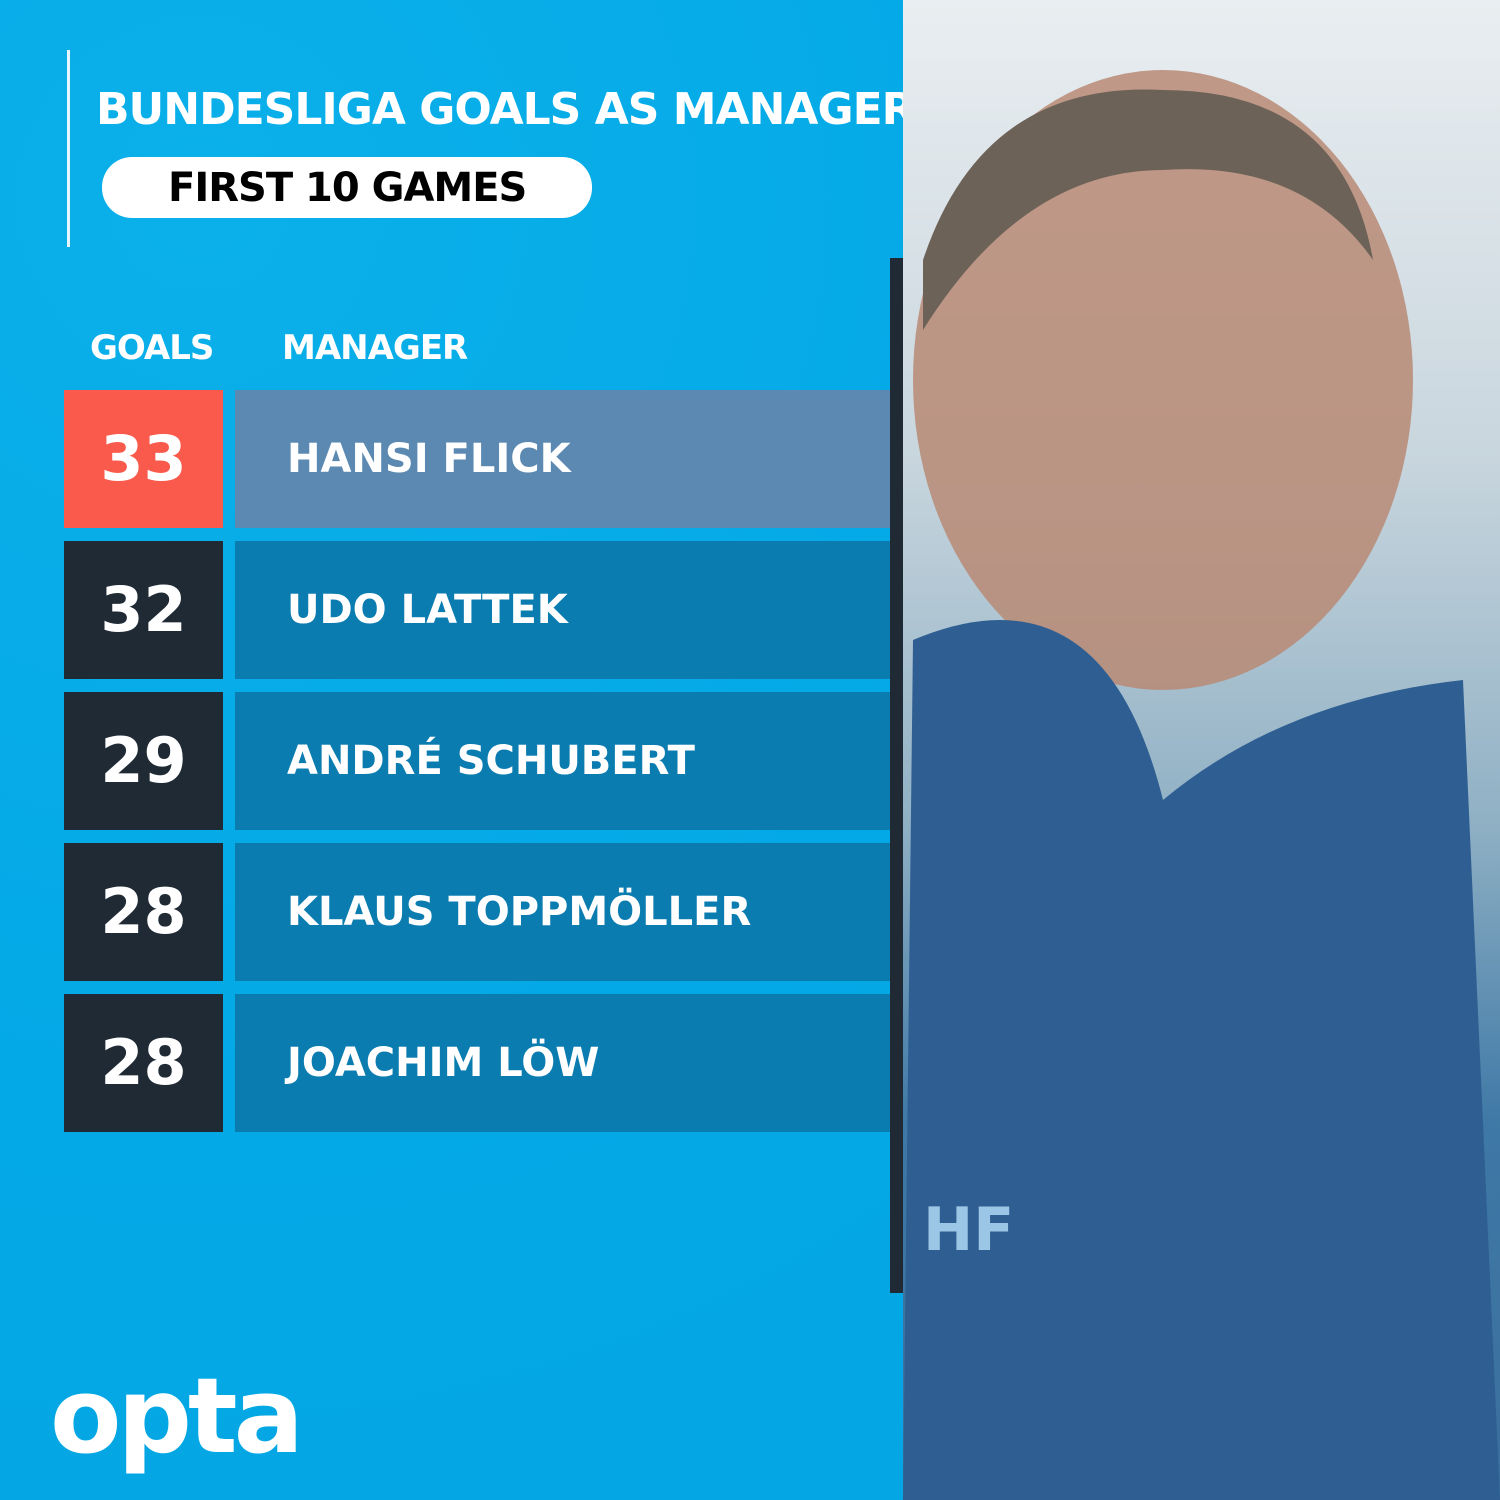  I want to click on table-row: 32 UDO LATTEK, so click(477, 610).